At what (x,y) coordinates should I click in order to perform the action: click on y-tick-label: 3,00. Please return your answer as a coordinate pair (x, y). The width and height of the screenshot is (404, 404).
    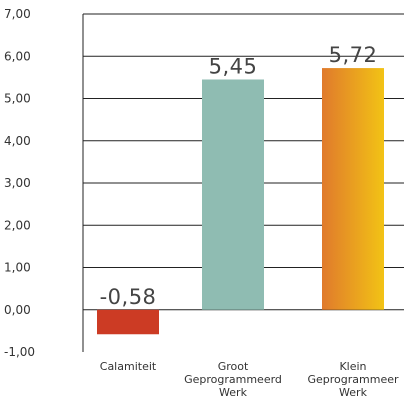
    Looking at the image, I should click on (17, 183).